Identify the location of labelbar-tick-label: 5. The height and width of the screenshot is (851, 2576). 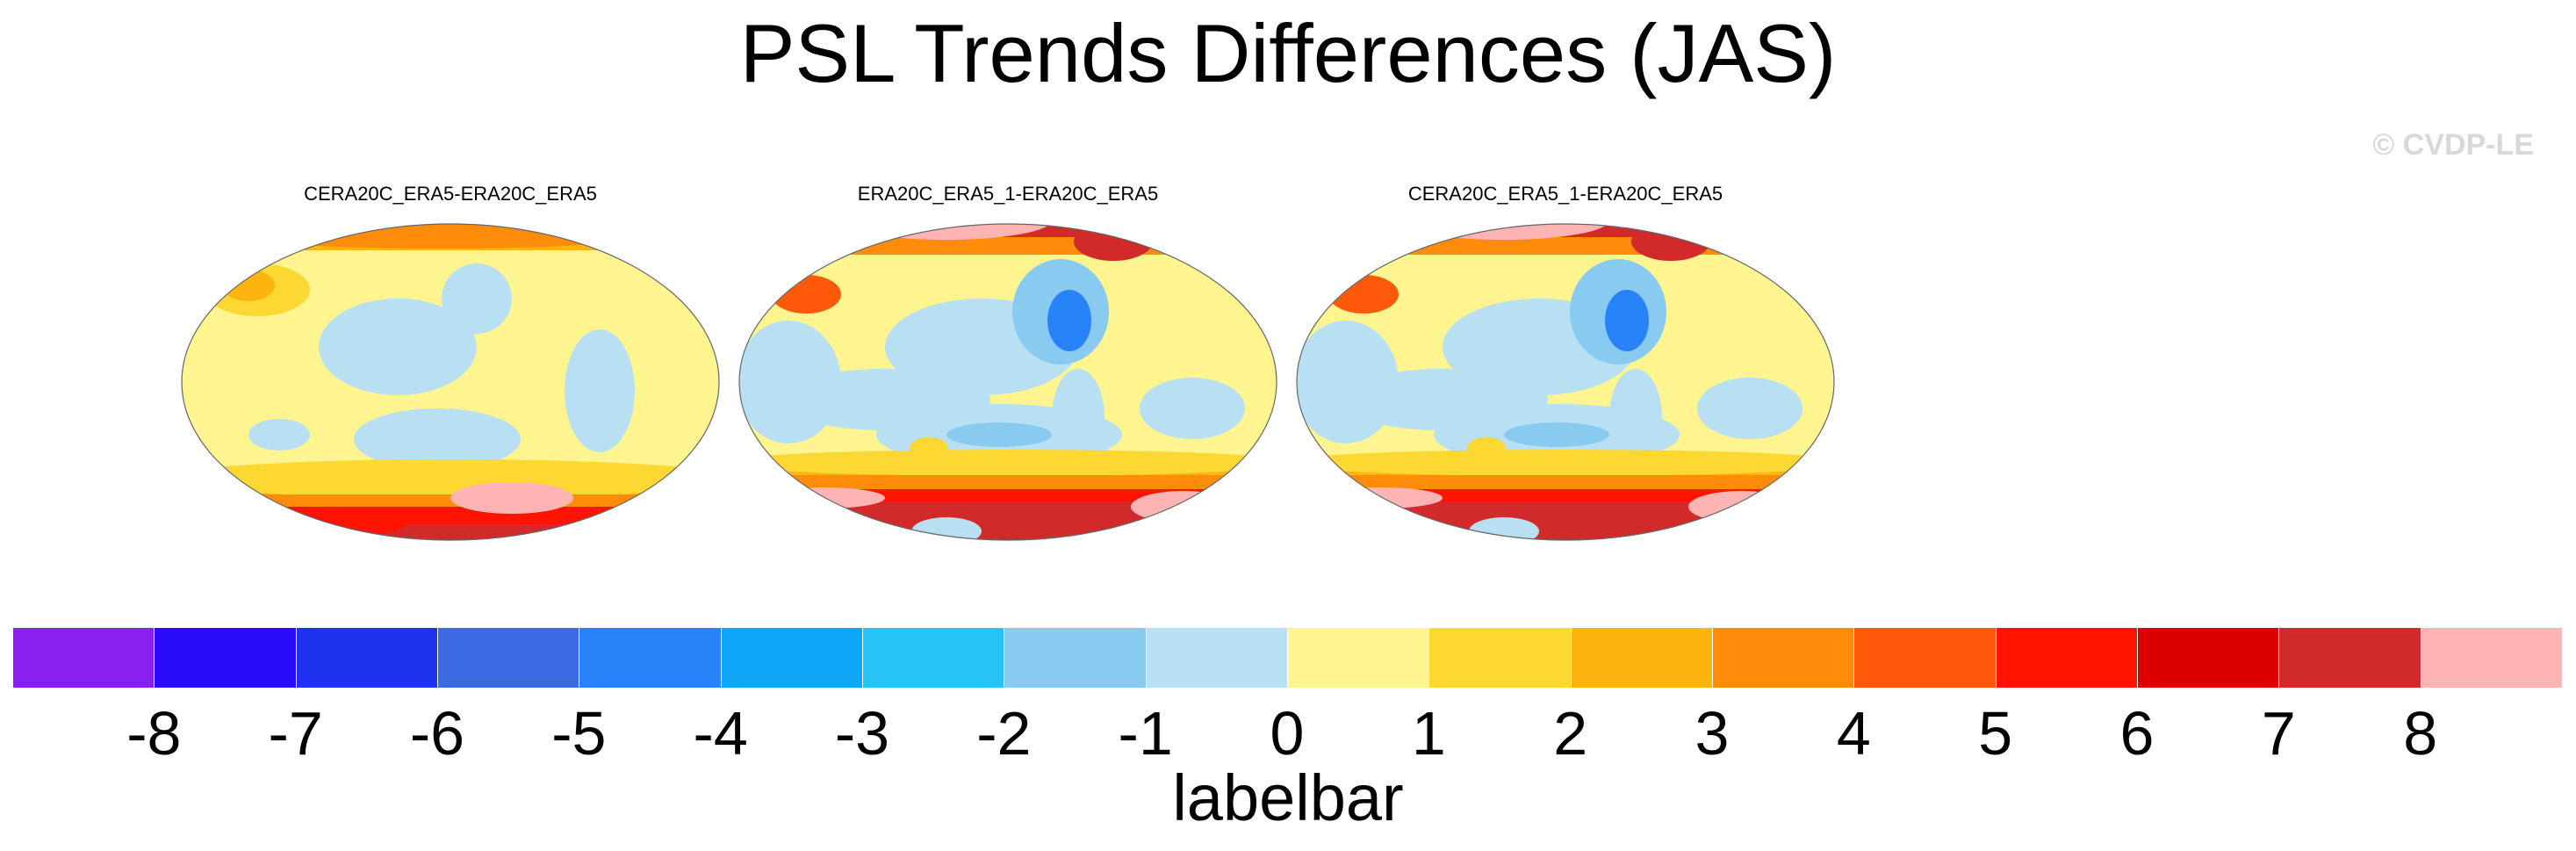
(1995, 733).